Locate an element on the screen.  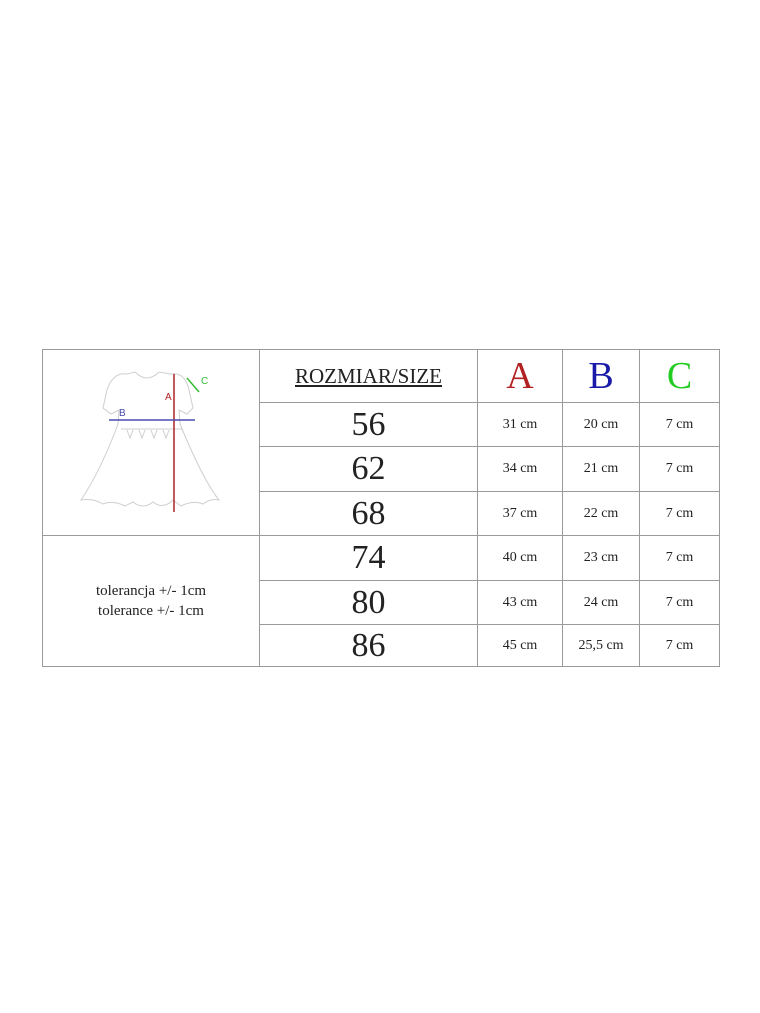
b-value: 20 cm is located at coordinates (601, 425).